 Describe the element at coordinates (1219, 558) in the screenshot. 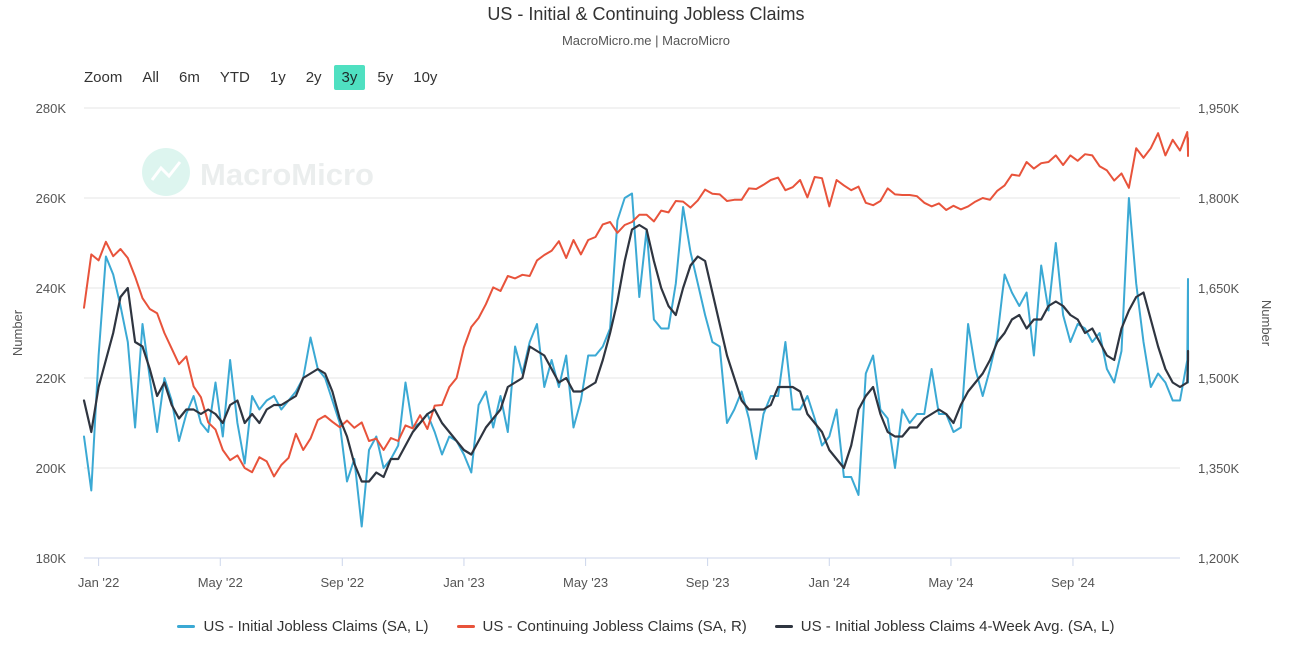

I see `y-right-tick-label: 1,200K` at that location.